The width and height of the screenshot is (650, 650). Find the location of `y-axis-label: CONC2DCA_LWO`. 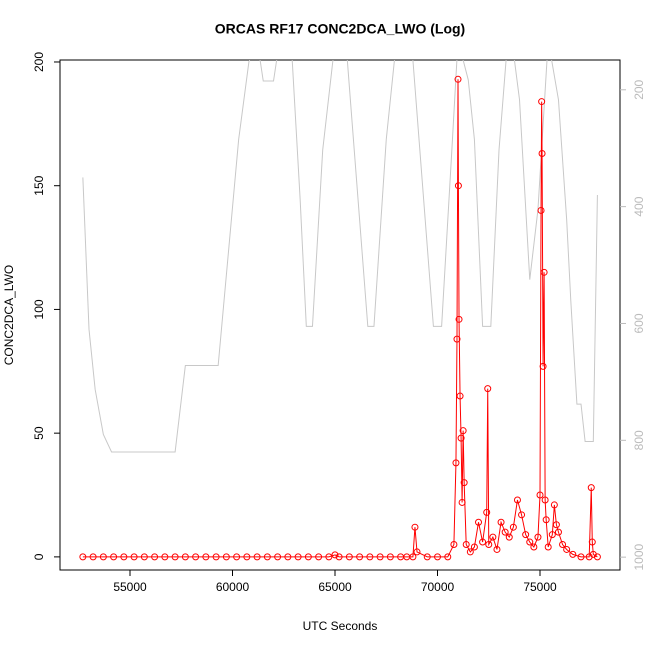

y-axis-label: CONC2DCA_LWO is located at coordinates (9, 315).